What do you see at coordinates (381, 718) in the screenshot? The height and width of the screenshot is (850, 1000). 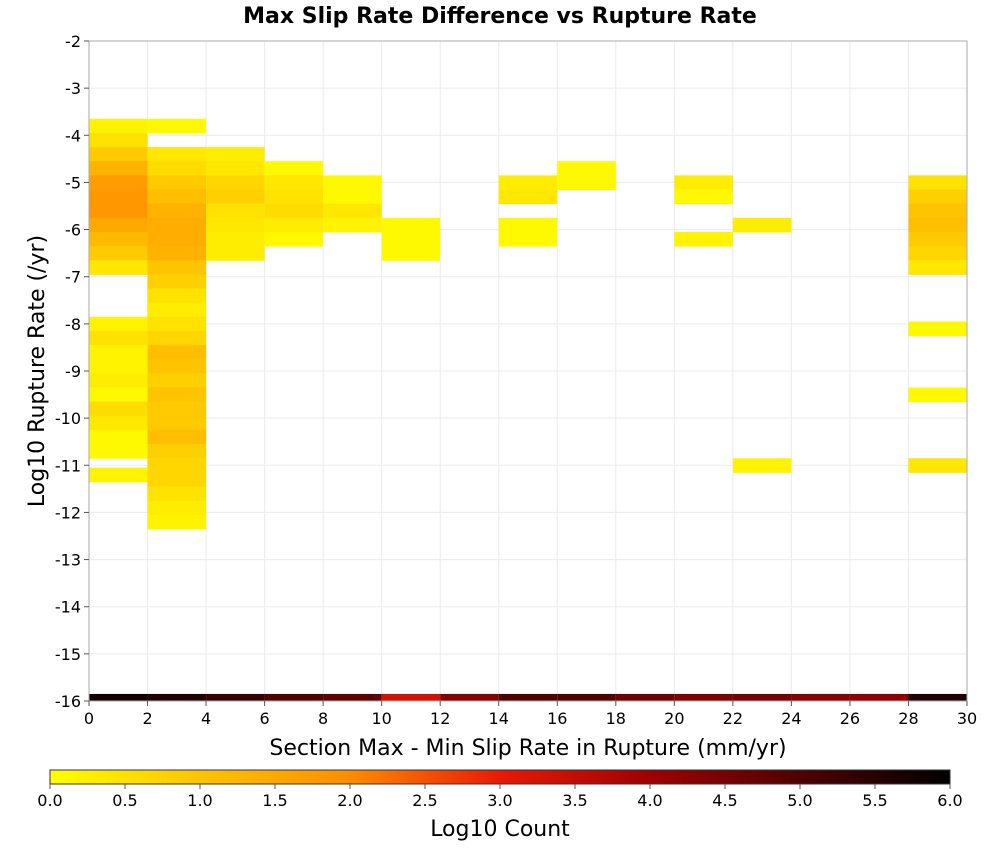 I see `x-tick-label: 10` at bounding box center [381, 718].